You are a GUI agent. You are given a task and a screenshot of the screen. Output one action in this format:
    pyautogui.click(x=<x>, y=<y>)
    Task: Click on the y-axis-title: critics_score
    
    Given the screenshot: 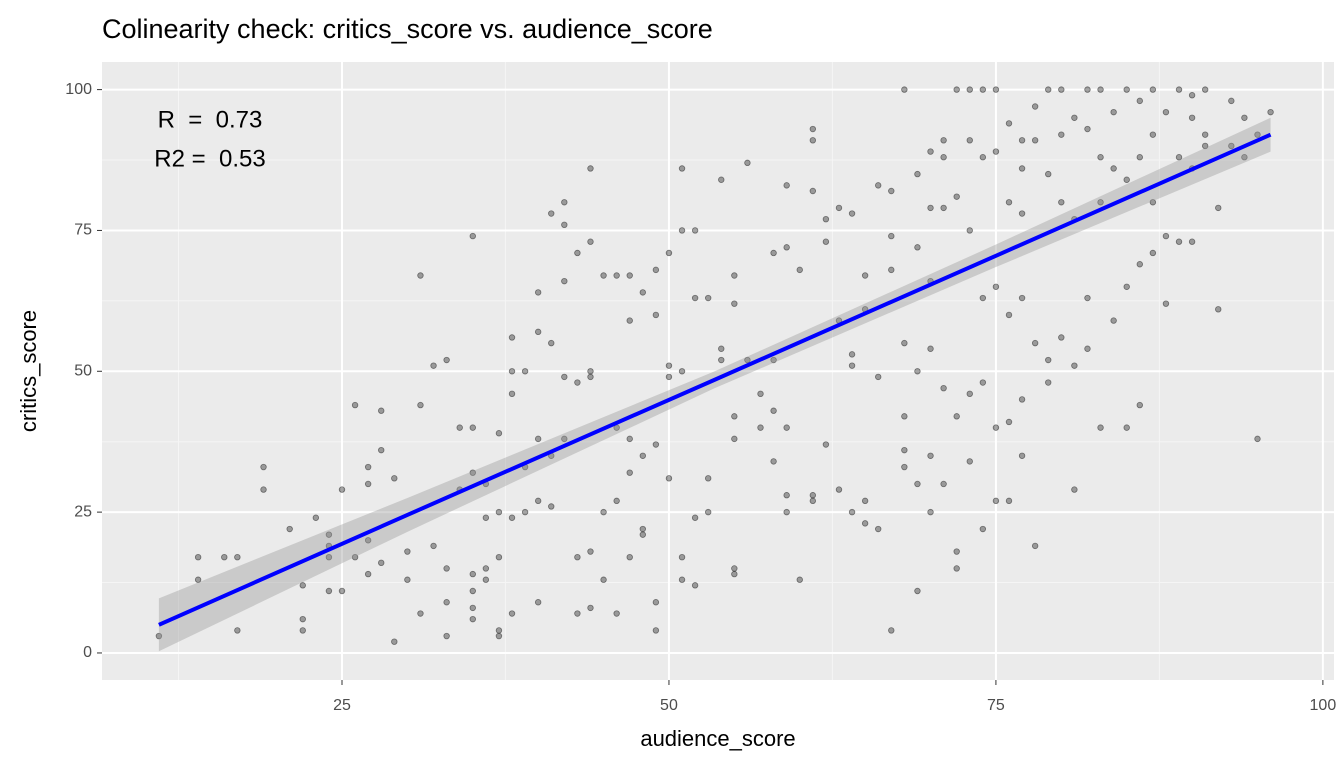 What is the action you would take?
    pyautogui.click(x=28, y=371)
    